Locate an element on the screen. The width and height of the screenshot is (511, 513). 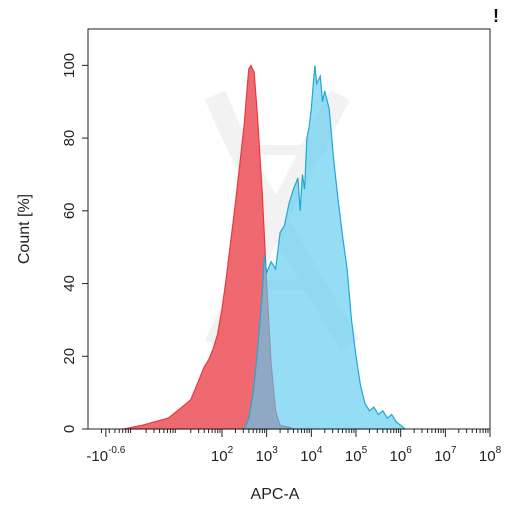
x-tick-label: 10⁴ is located at coordinates (311, 455).